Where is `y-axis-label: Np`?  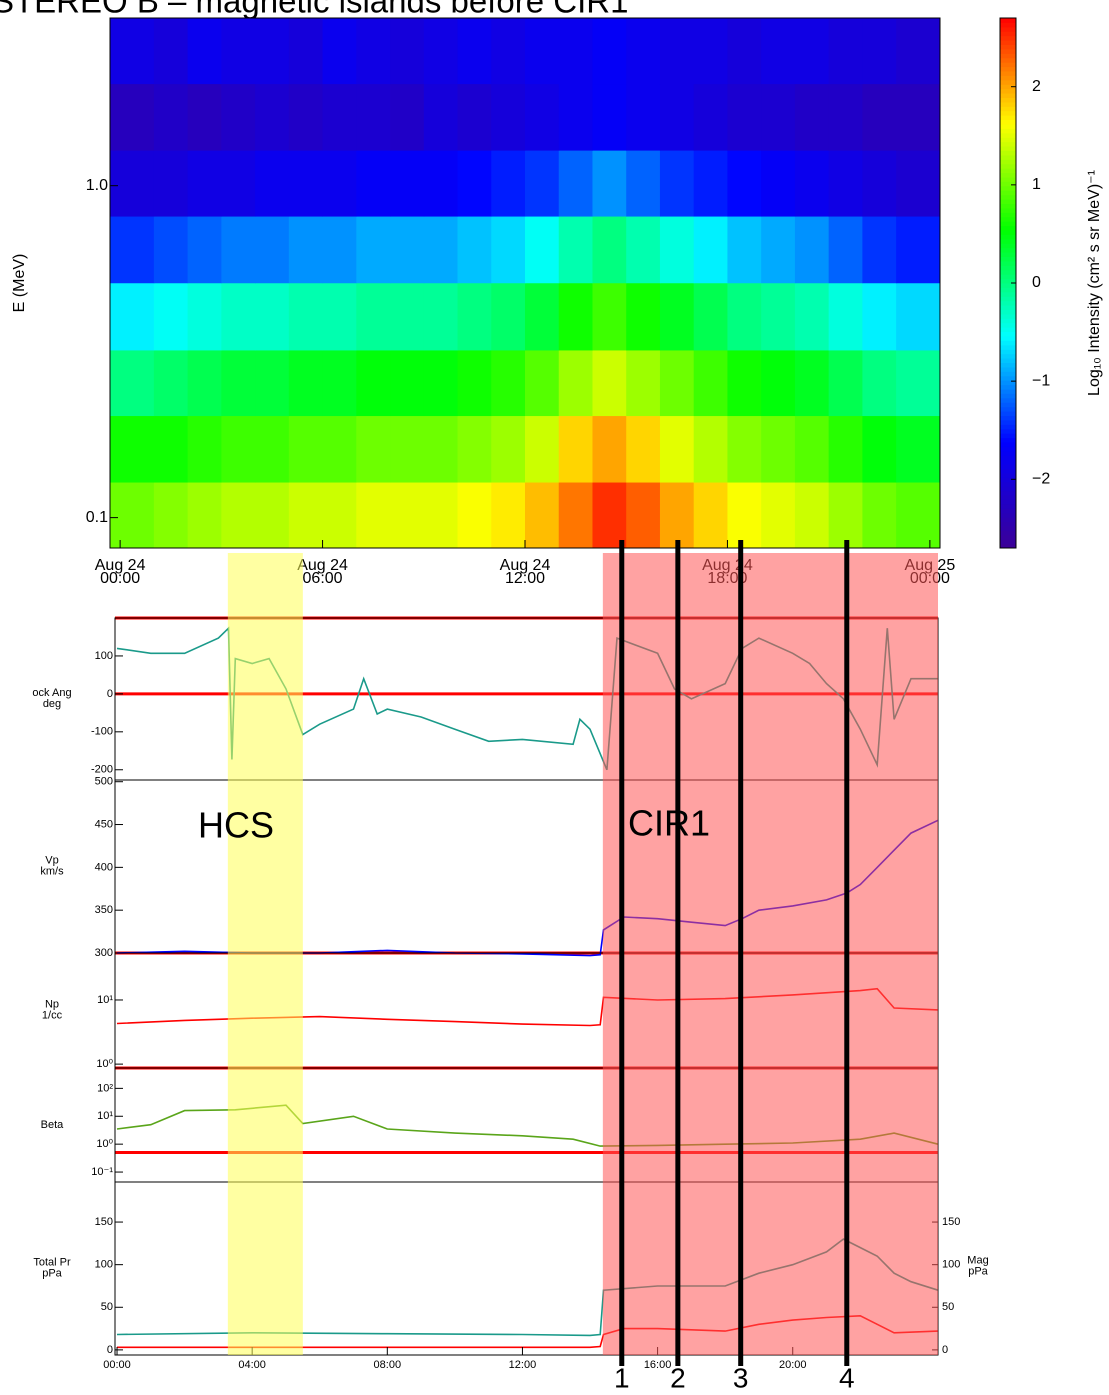 y-axis-label: Np is located at coordinates (52, 1004).